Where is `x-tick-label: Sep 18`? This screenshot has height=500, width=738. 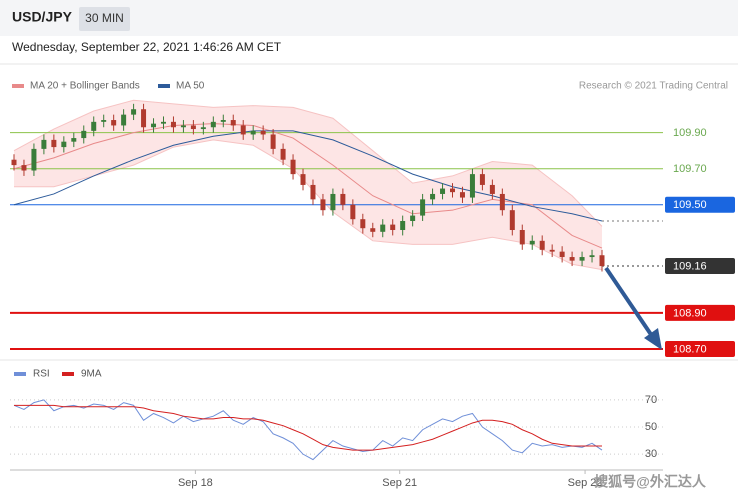 x-tick-label: Sep 18 is located at coordinates (195, 483).